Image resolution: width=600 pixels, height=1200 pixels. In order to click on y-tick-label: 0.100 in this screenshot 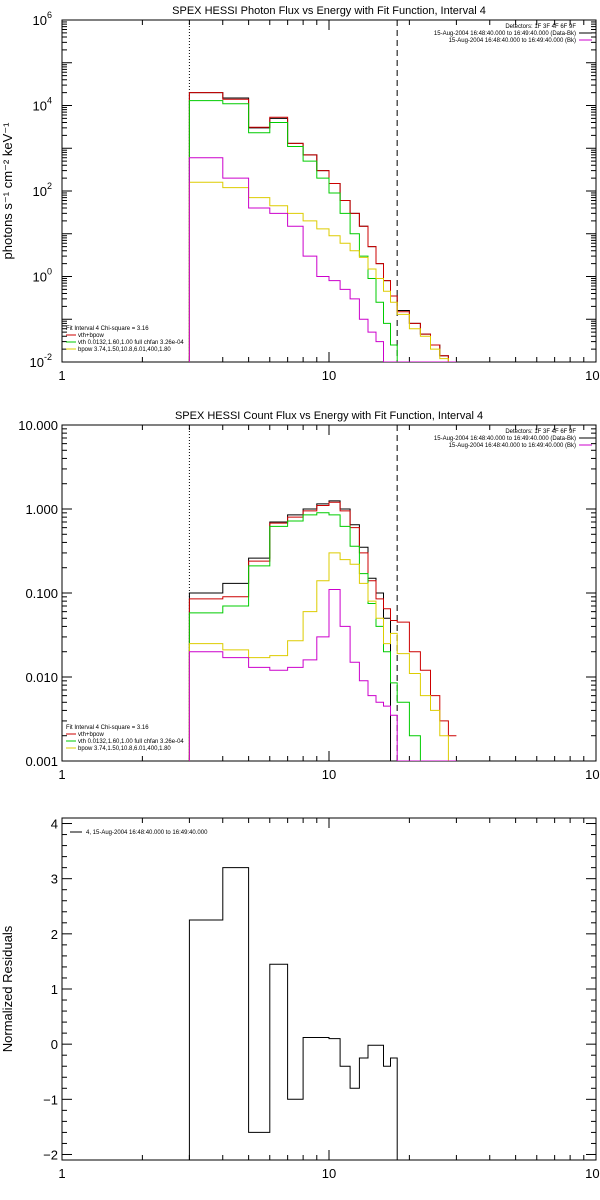, I will do `click(41, 593)`.